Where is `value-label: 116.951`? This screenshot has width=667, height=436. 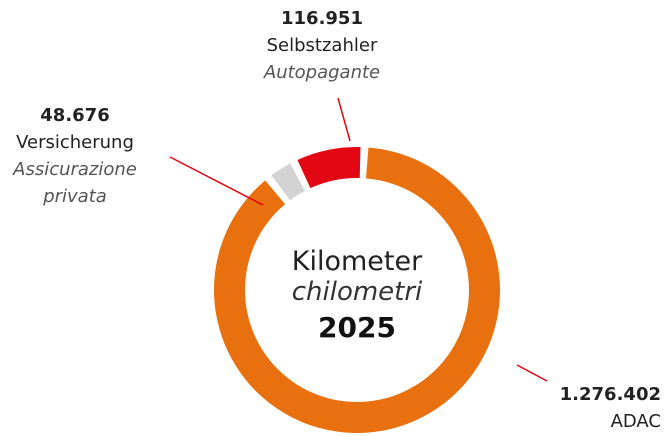 value-label: 116.951 is located at coordinates (322, 18).